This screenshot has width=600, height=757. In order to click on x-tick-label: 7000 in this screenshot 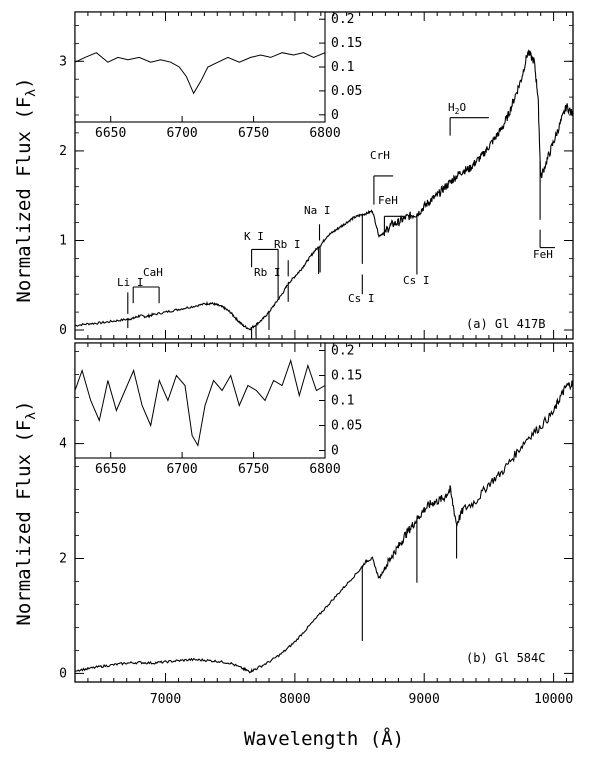, I will do `click(165, 699)`.